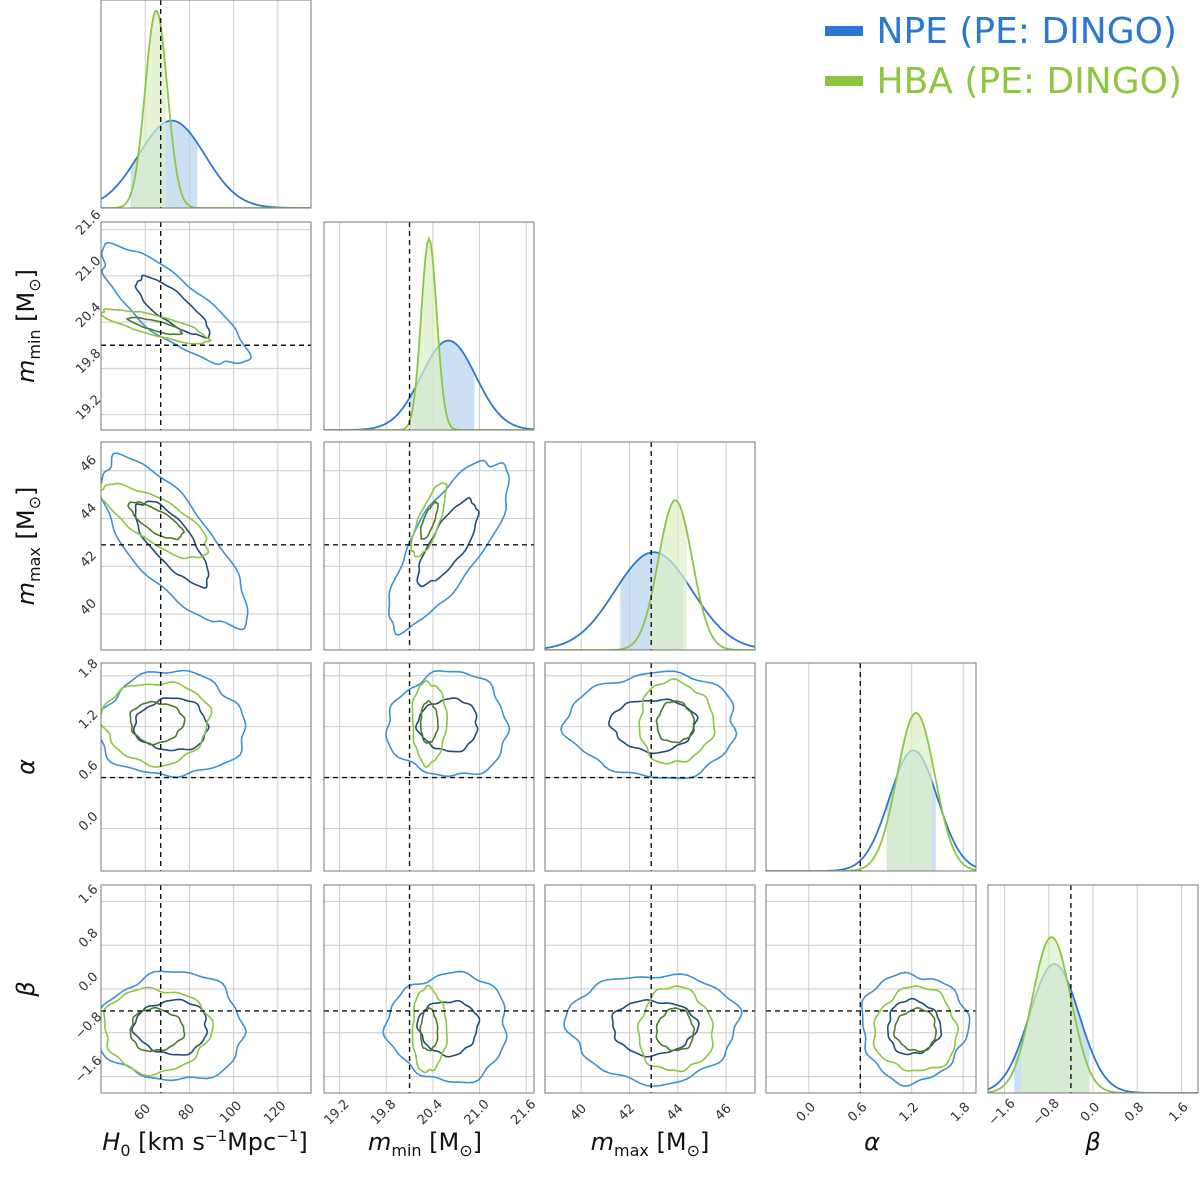 The height and width of the screenshot is (1190, 1202). Describe the element at coordinates (111, 1142) in the screenshot. I see `axis-label-part: H` at that location.